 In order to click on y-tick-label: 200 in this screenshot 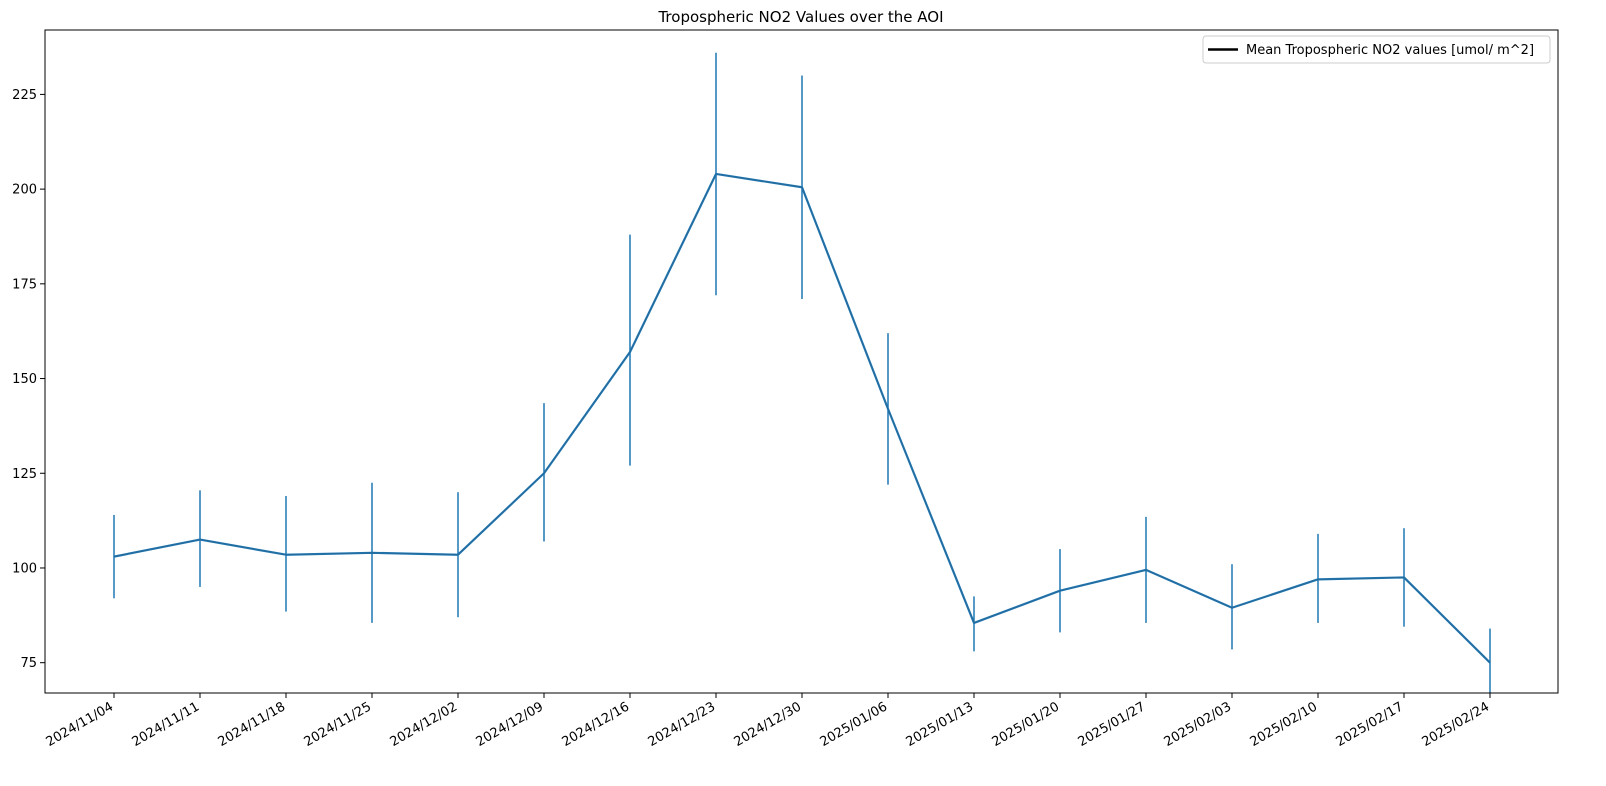, I will do `click(24, 190)`.